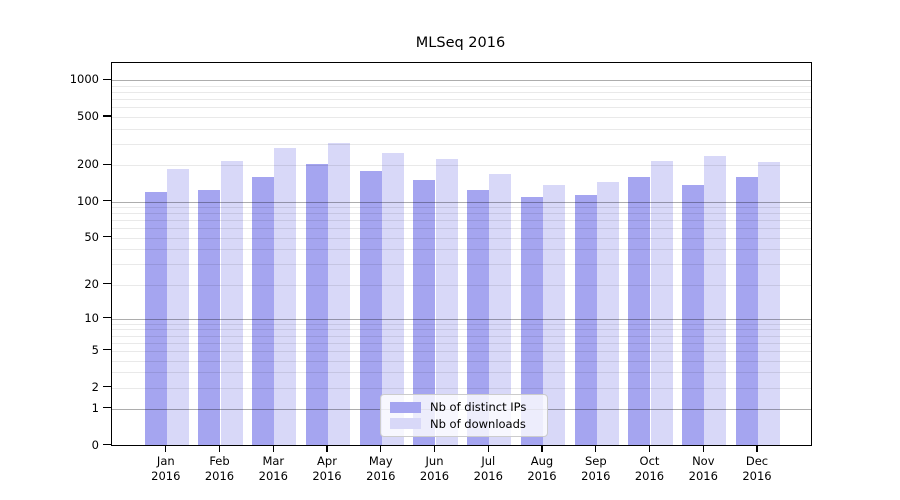 This screenshot has width=900, height=500. I want to click on bar-ips-nov, so click(693, 315).